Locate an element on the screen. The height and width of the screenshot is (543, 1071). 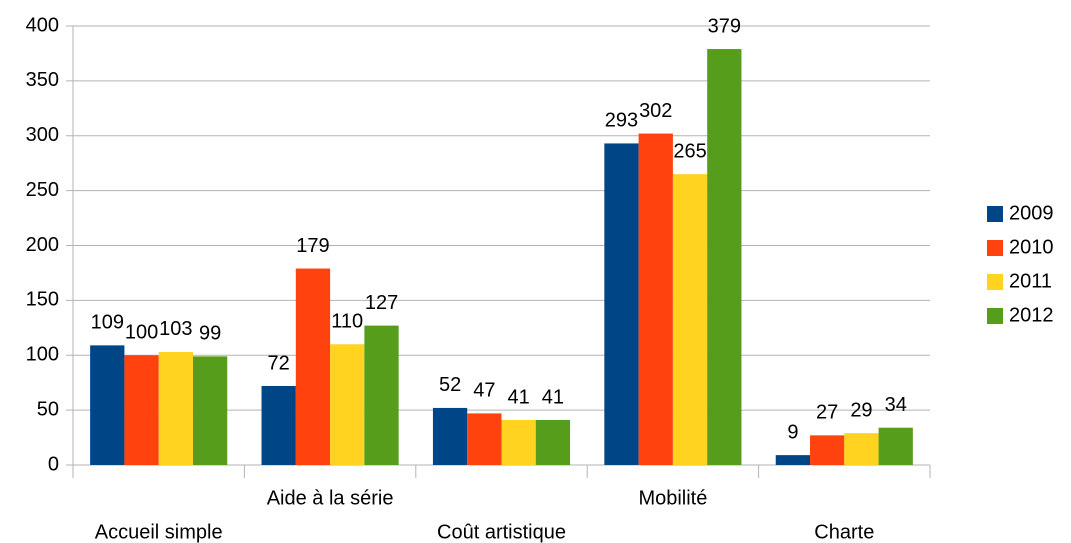
data-label: 109 is located at coordinates (107, 323).